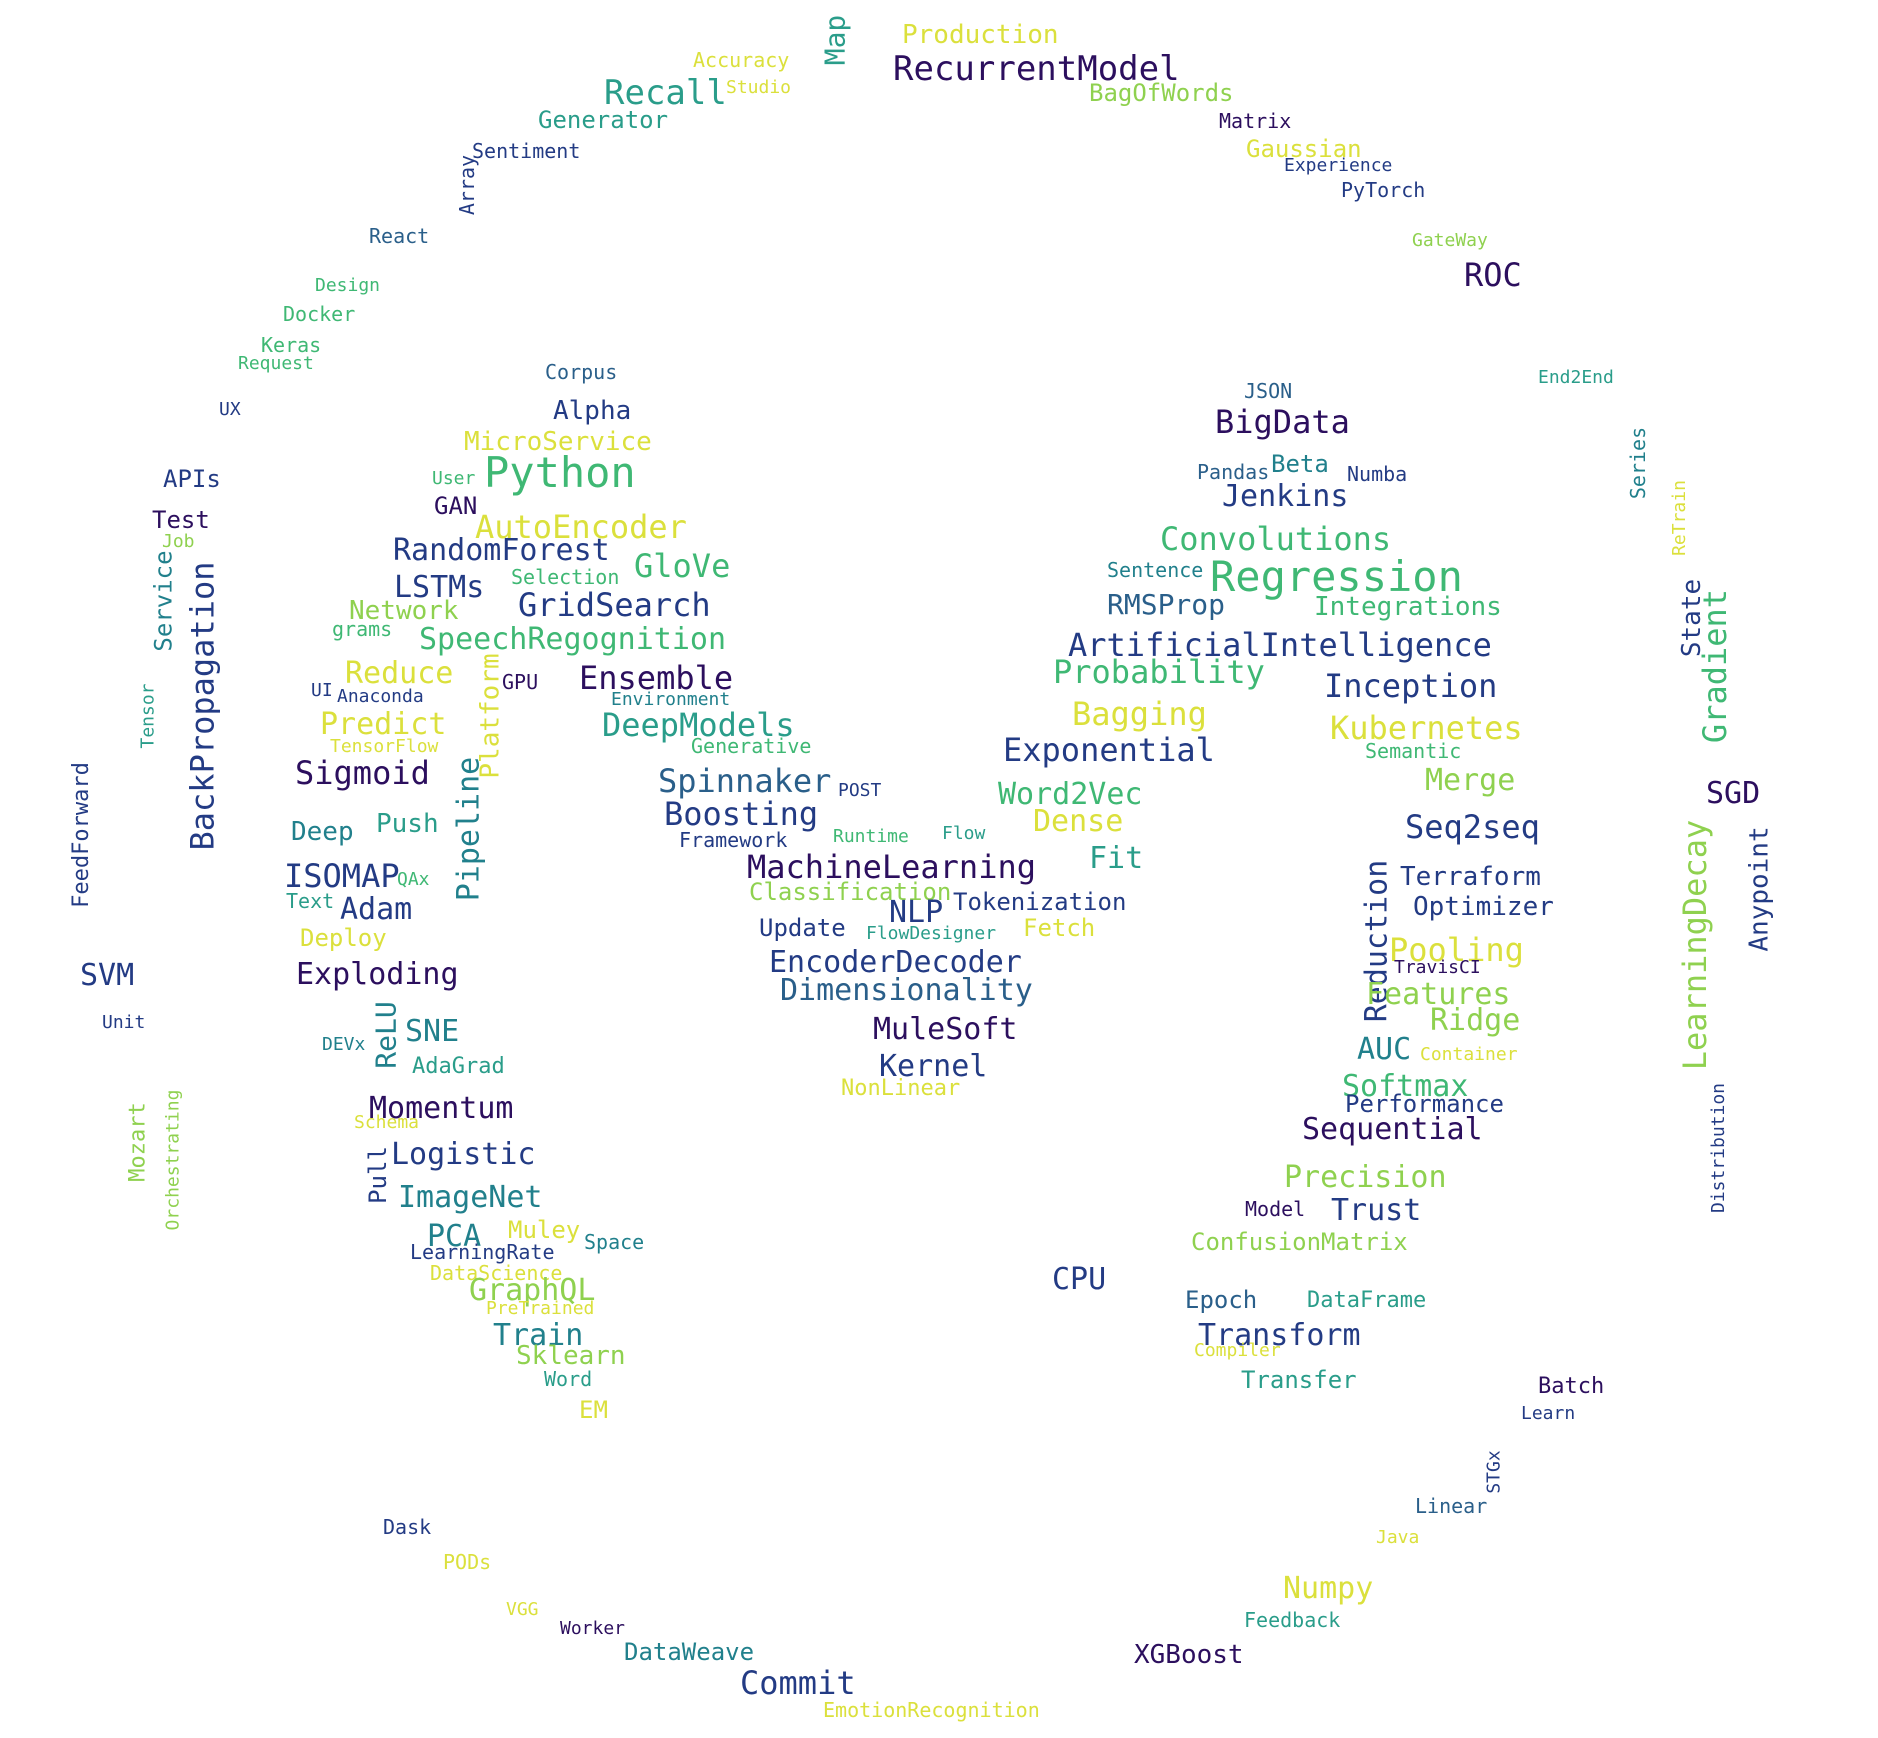  What do you see at coordinates (1166, 604) in the screenshot?
I see `word-rms-prop: RMSProp` at bounding box center [1166, 604].